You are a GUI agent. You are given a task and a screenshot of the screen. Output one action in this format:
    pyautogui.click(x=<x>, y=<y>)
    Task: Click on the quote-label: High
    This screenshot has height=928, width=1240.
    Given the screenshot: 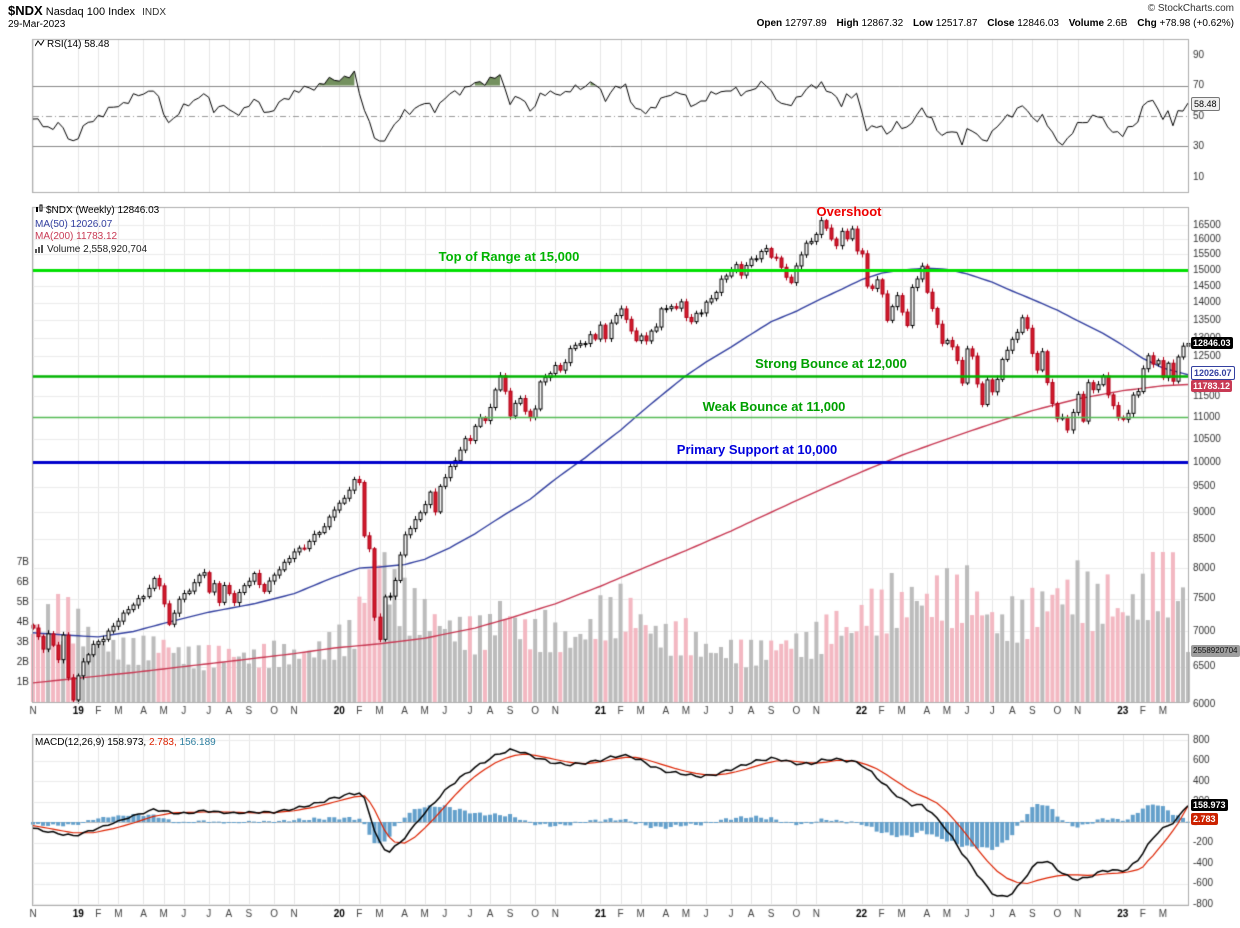 What is the action you would take?
    pyautogui.click(x=847, y=23)
    